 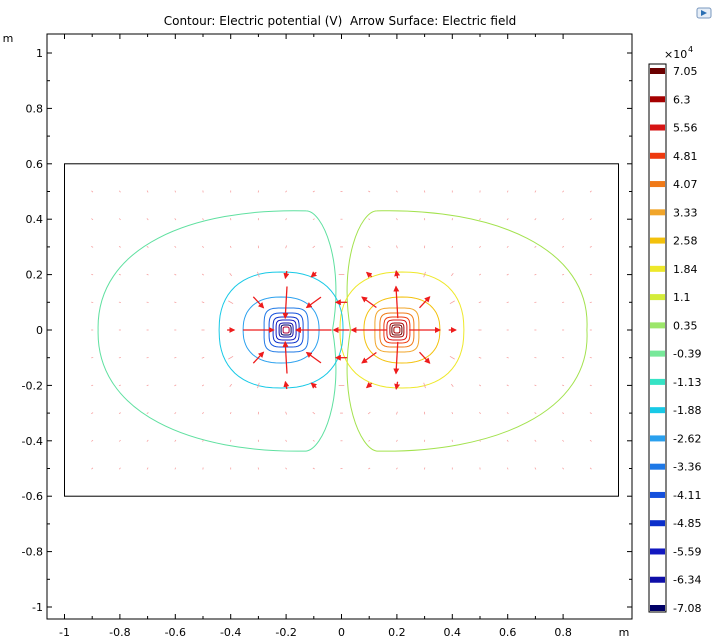 What do you see at coordinates (687, 580) in the screenshot?
I see `colorbar-label: -6.34` at bounding box center [687, 580].